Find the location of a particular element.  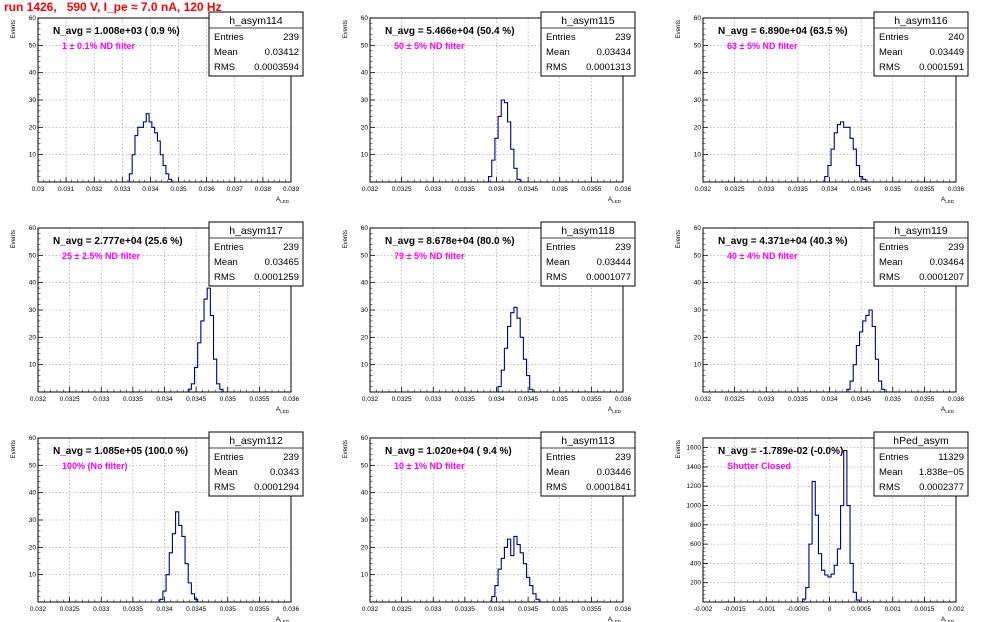

x-tick-label: 0.0325 is located at coordinates (402, 609).